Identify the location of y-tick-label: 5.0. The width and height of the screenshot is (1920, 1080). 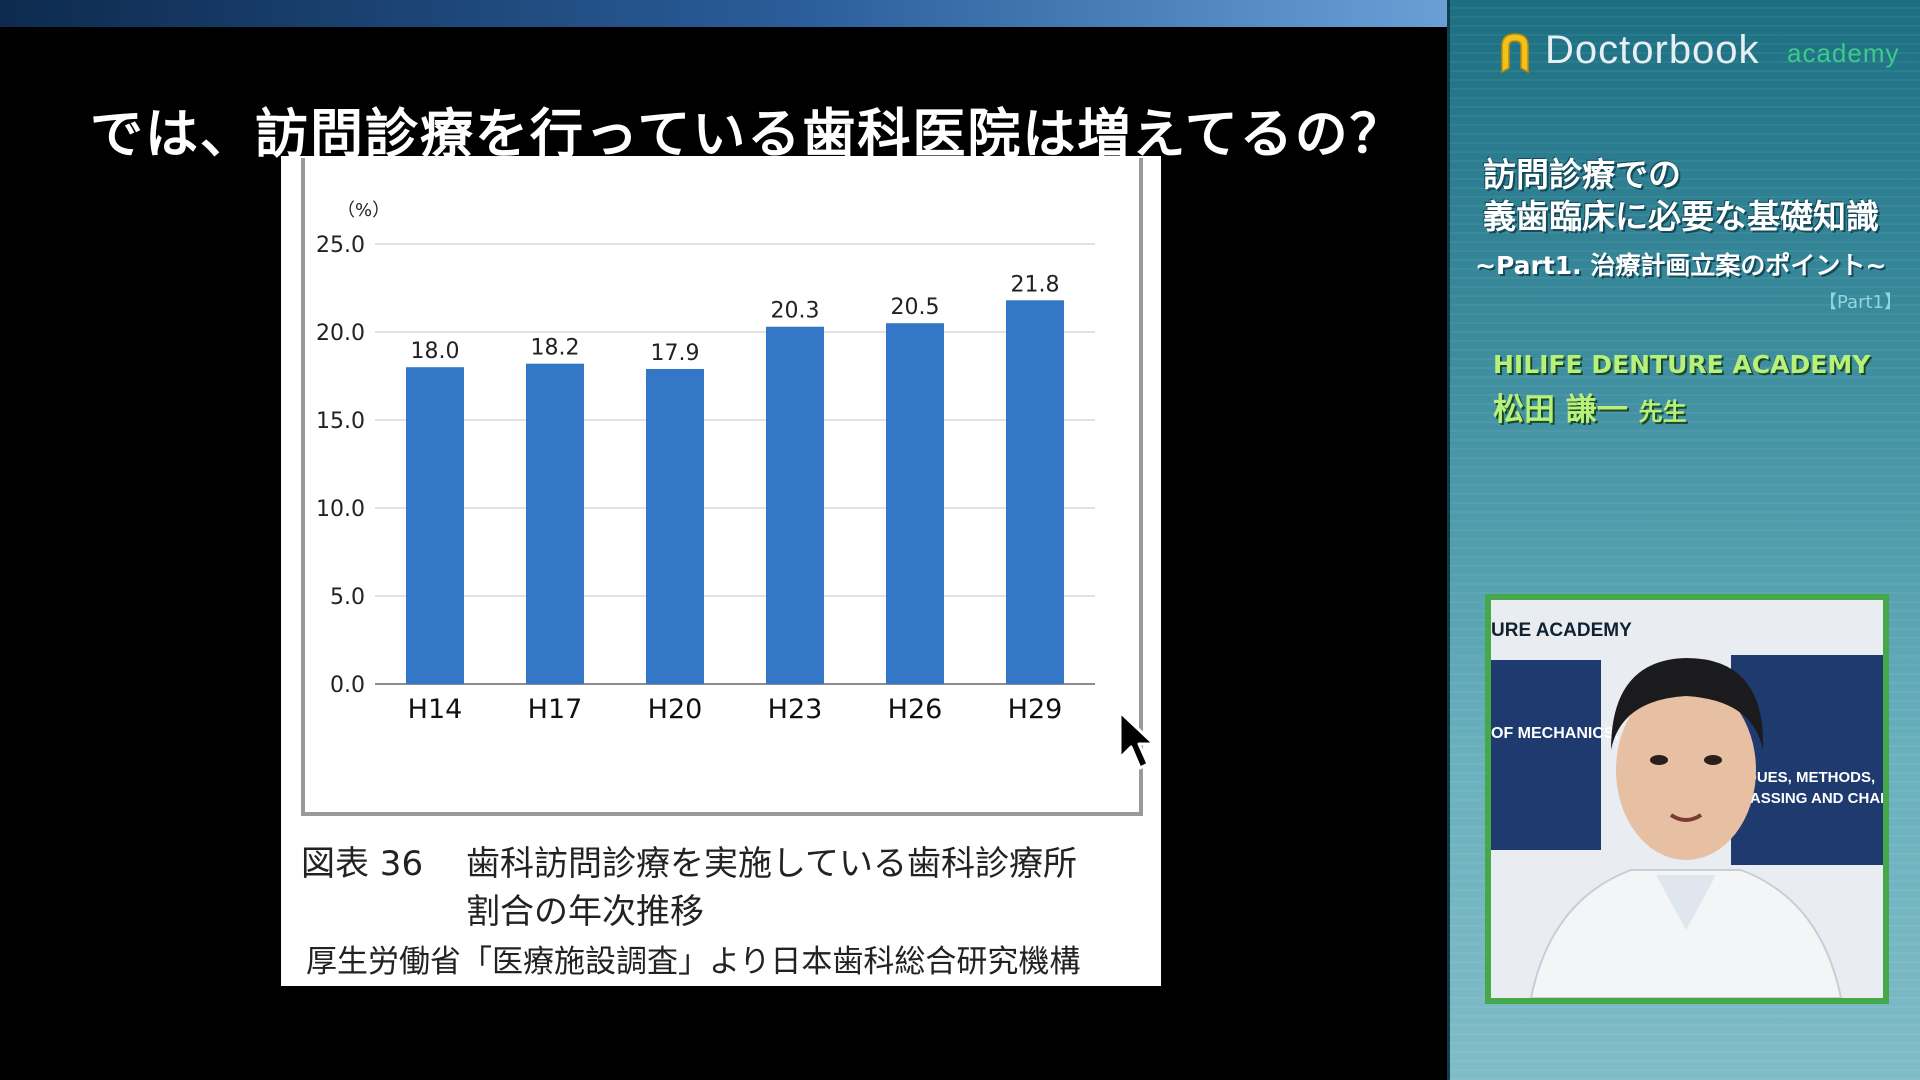
(347, 597).